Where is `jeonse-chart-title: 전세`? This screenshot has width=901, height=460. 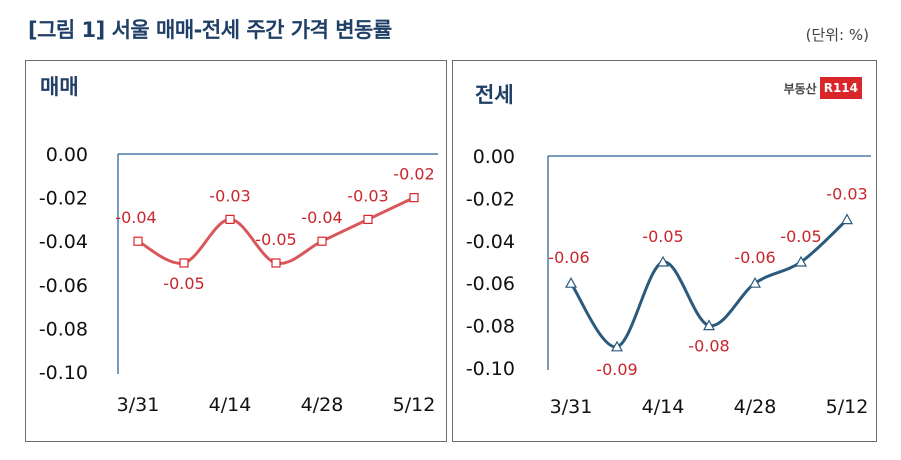
jeonse-chart-title: 전세 is located at coordinates (494, 95).